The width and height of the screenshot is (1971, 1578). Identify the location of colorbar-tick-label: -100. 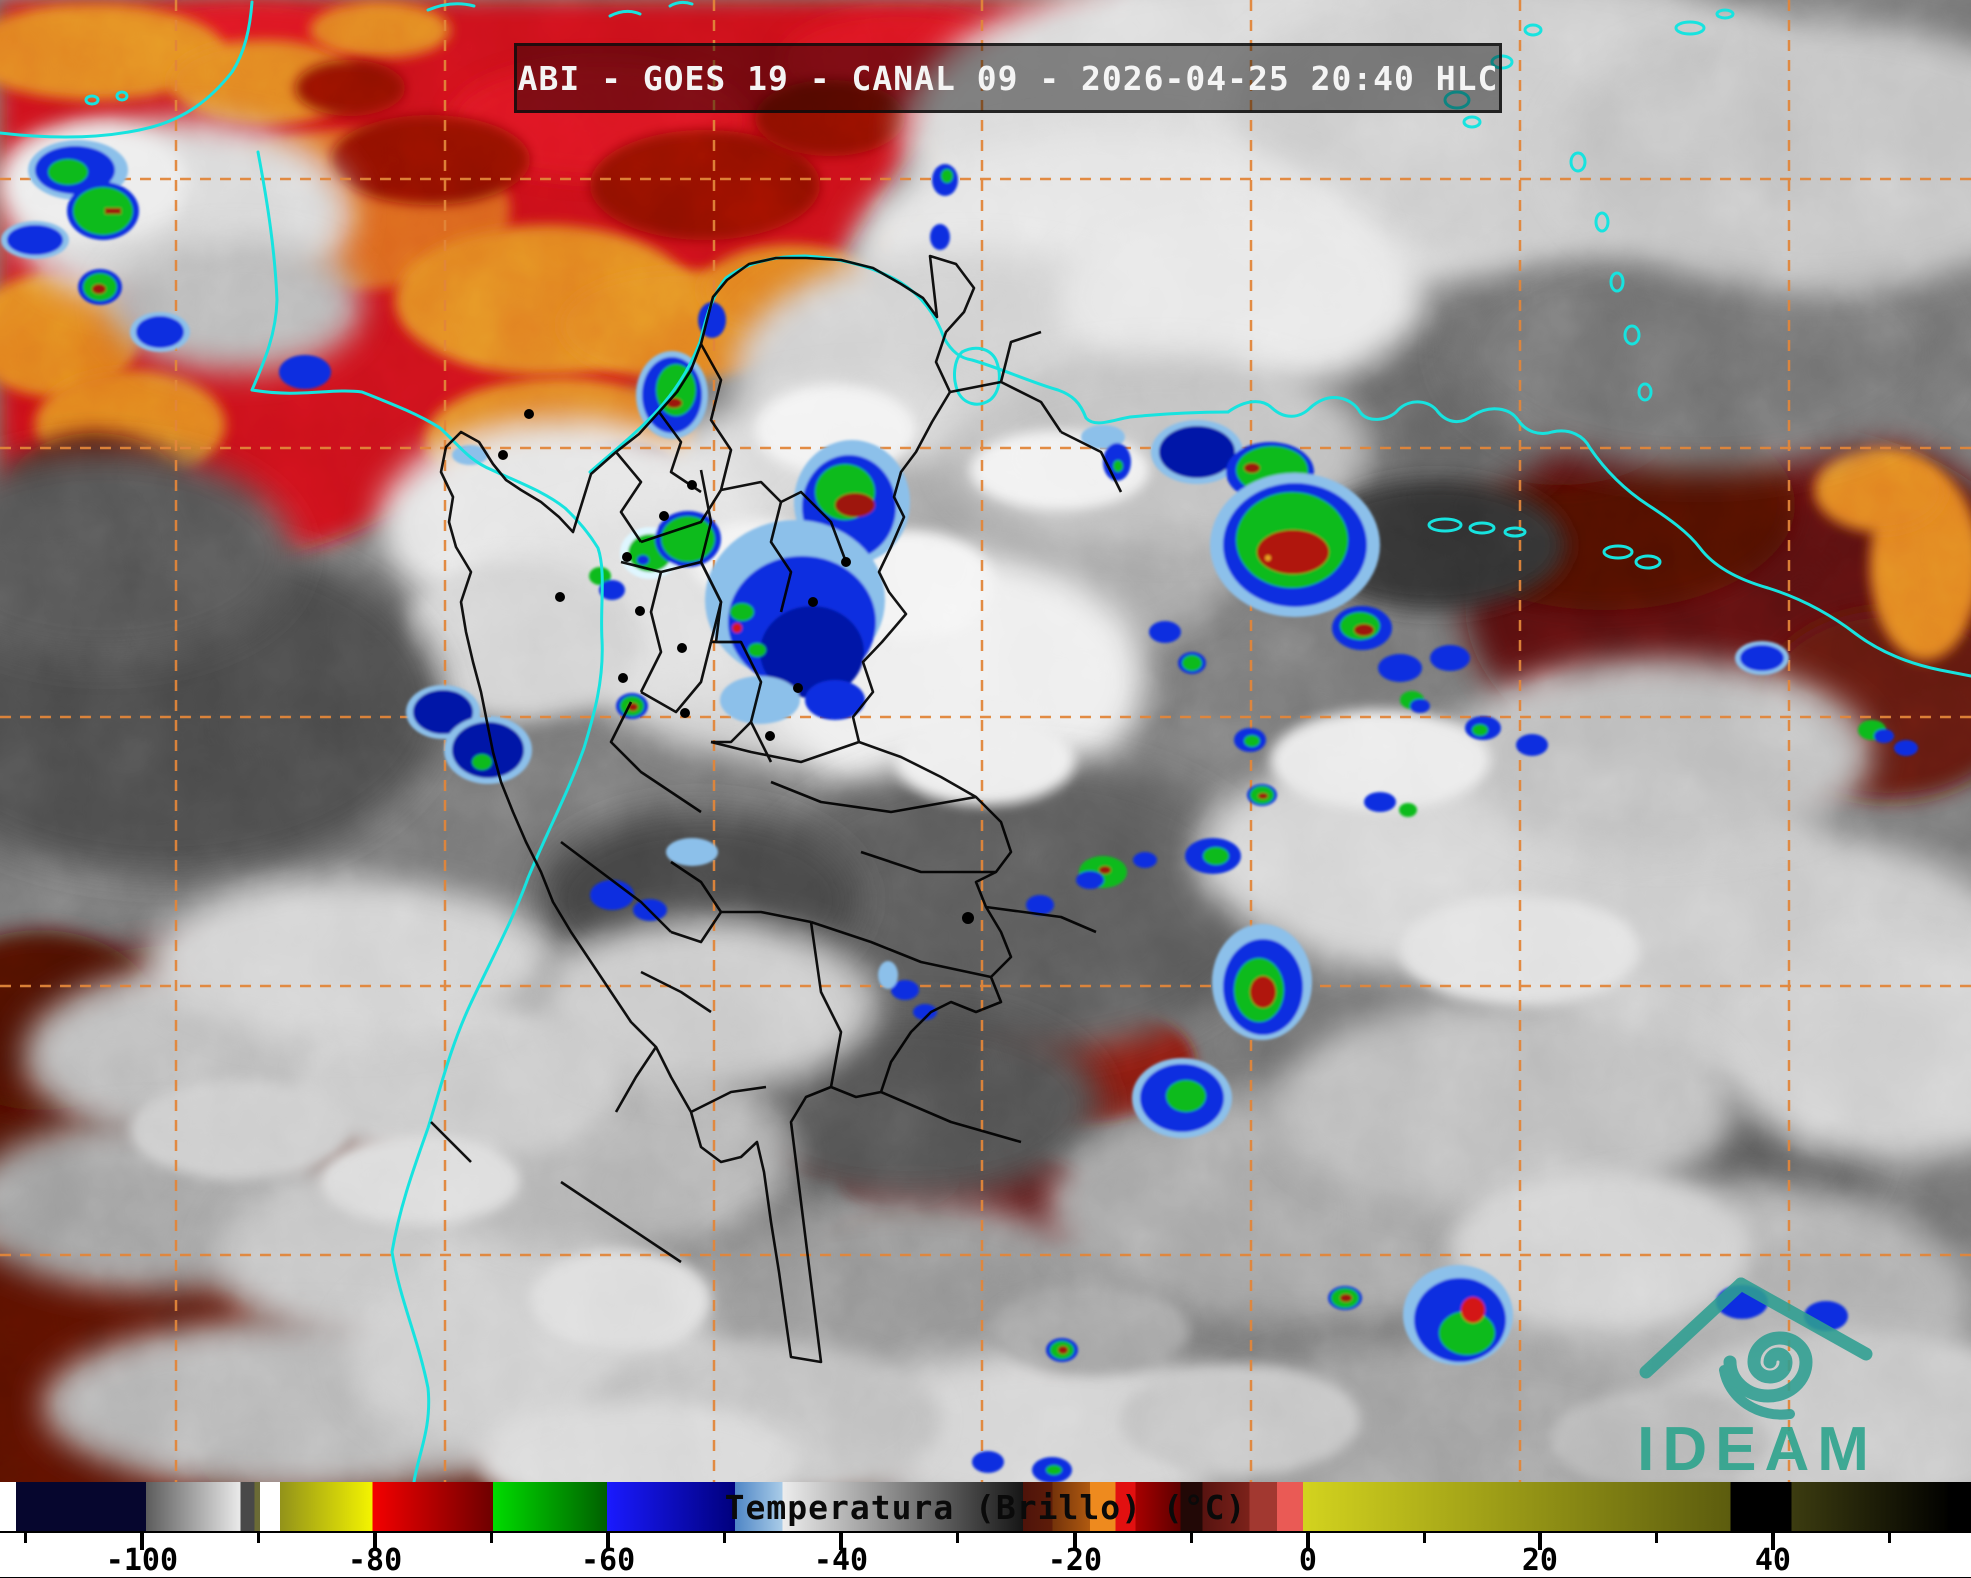
(142, 1560).